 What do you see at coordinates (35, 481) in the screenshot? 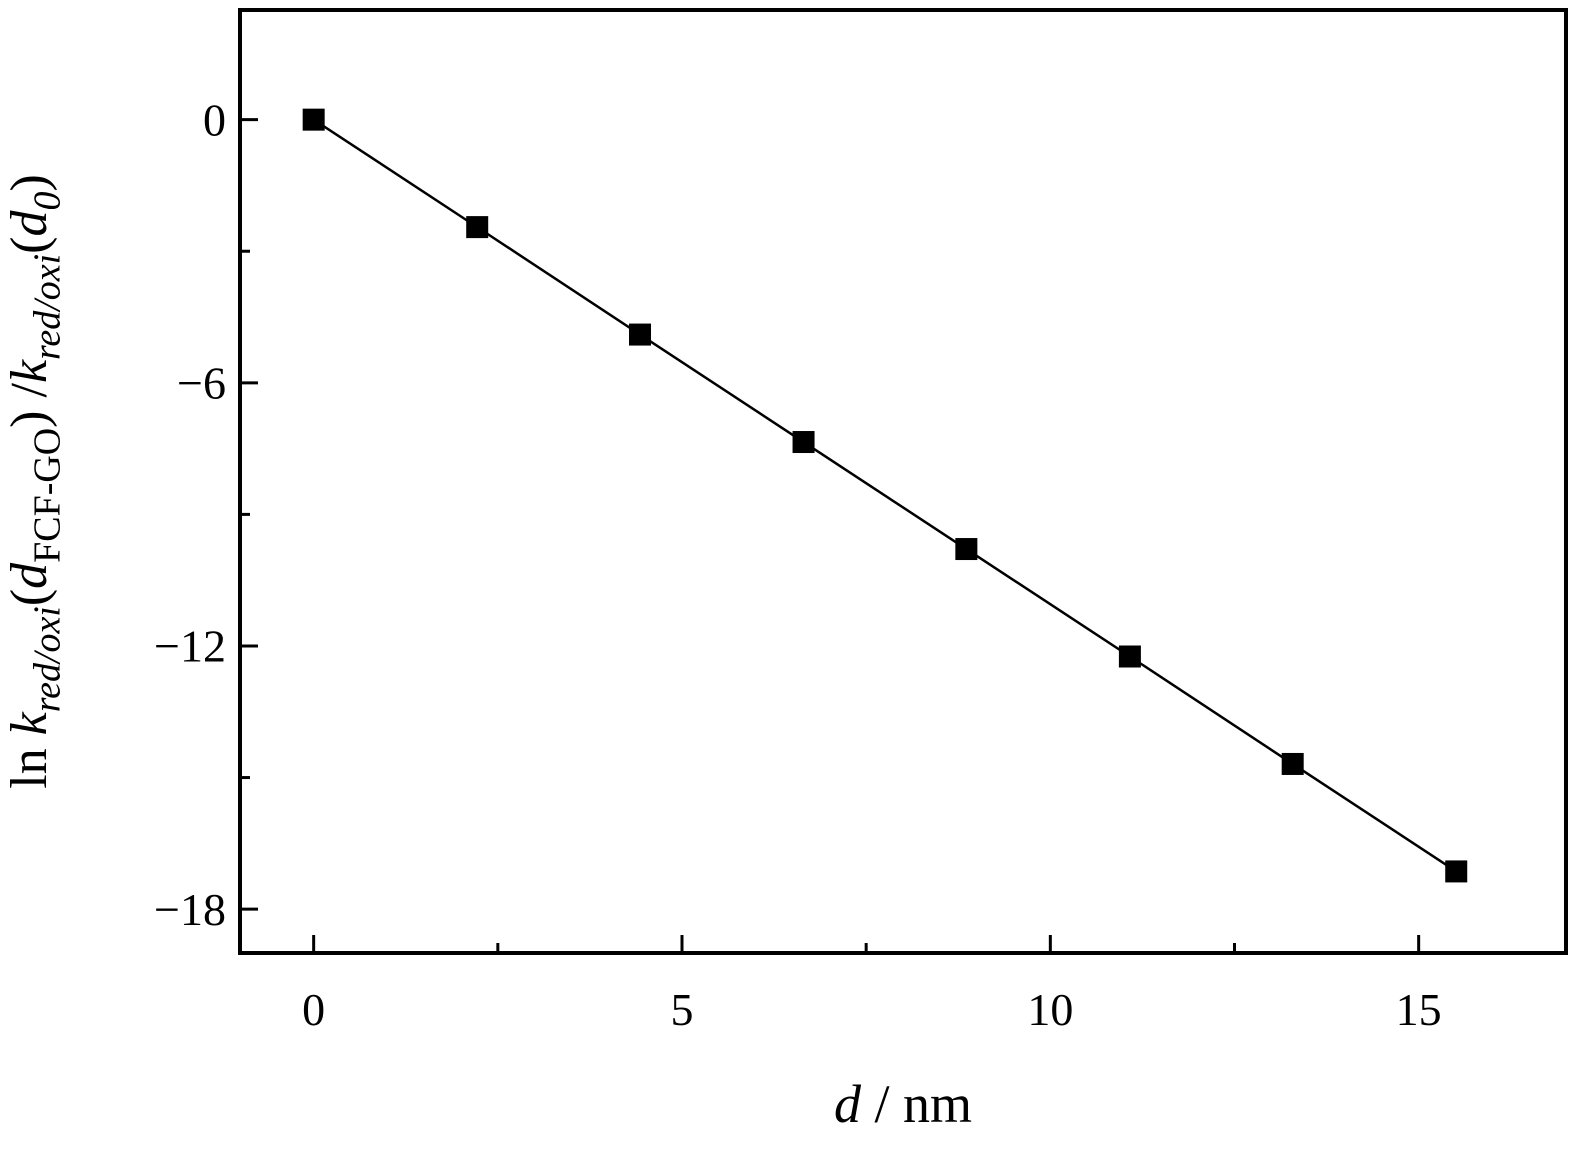
I see `y-axis-title: ln kred/oxi(dFCF-GO) /kred/oxi(d0)` at bounding box center [35, 481].